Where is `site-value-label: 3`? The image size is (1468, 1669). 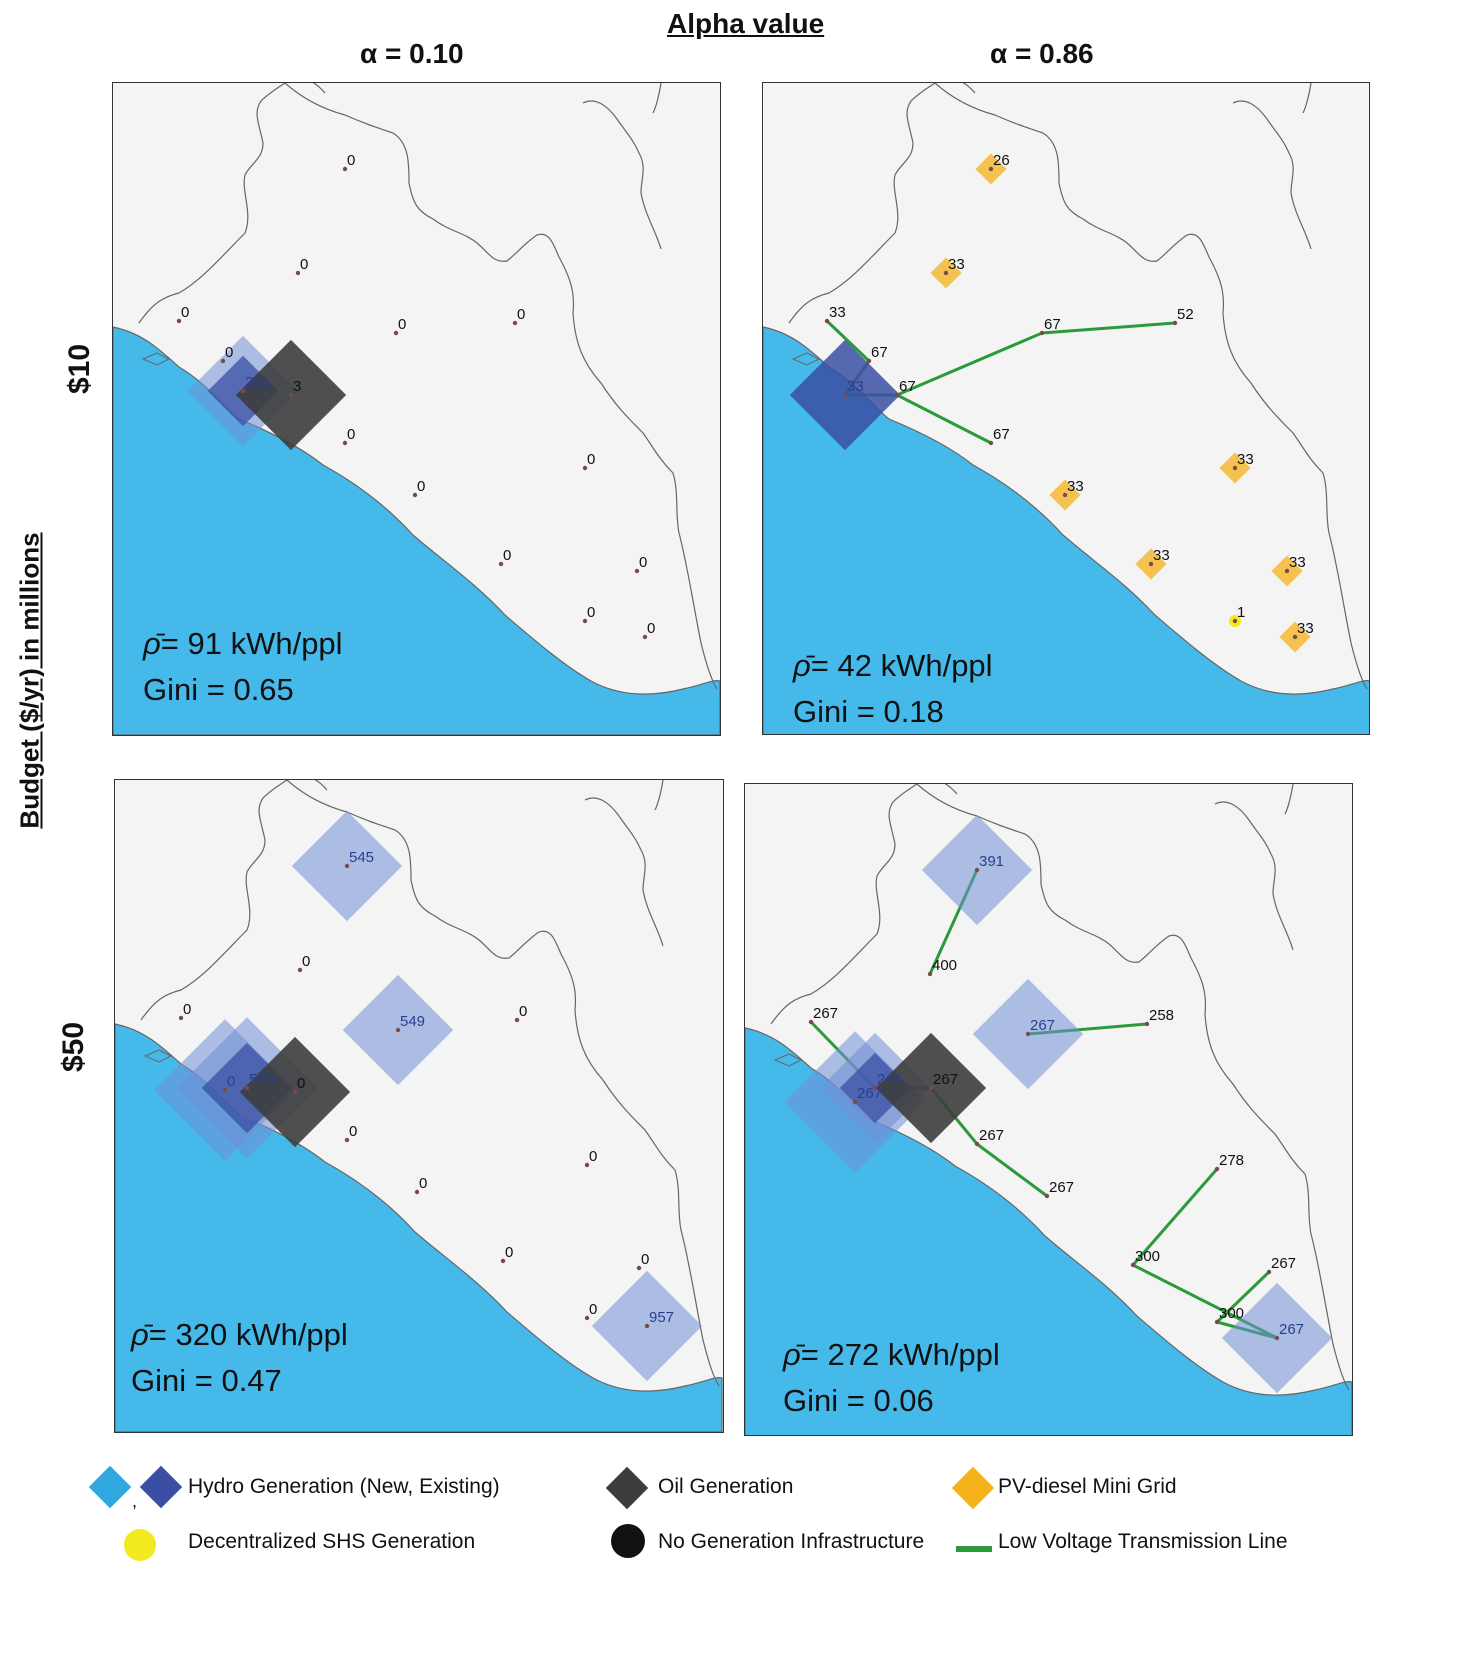
site-value-label: 3 is located at coordinates (297, 386).